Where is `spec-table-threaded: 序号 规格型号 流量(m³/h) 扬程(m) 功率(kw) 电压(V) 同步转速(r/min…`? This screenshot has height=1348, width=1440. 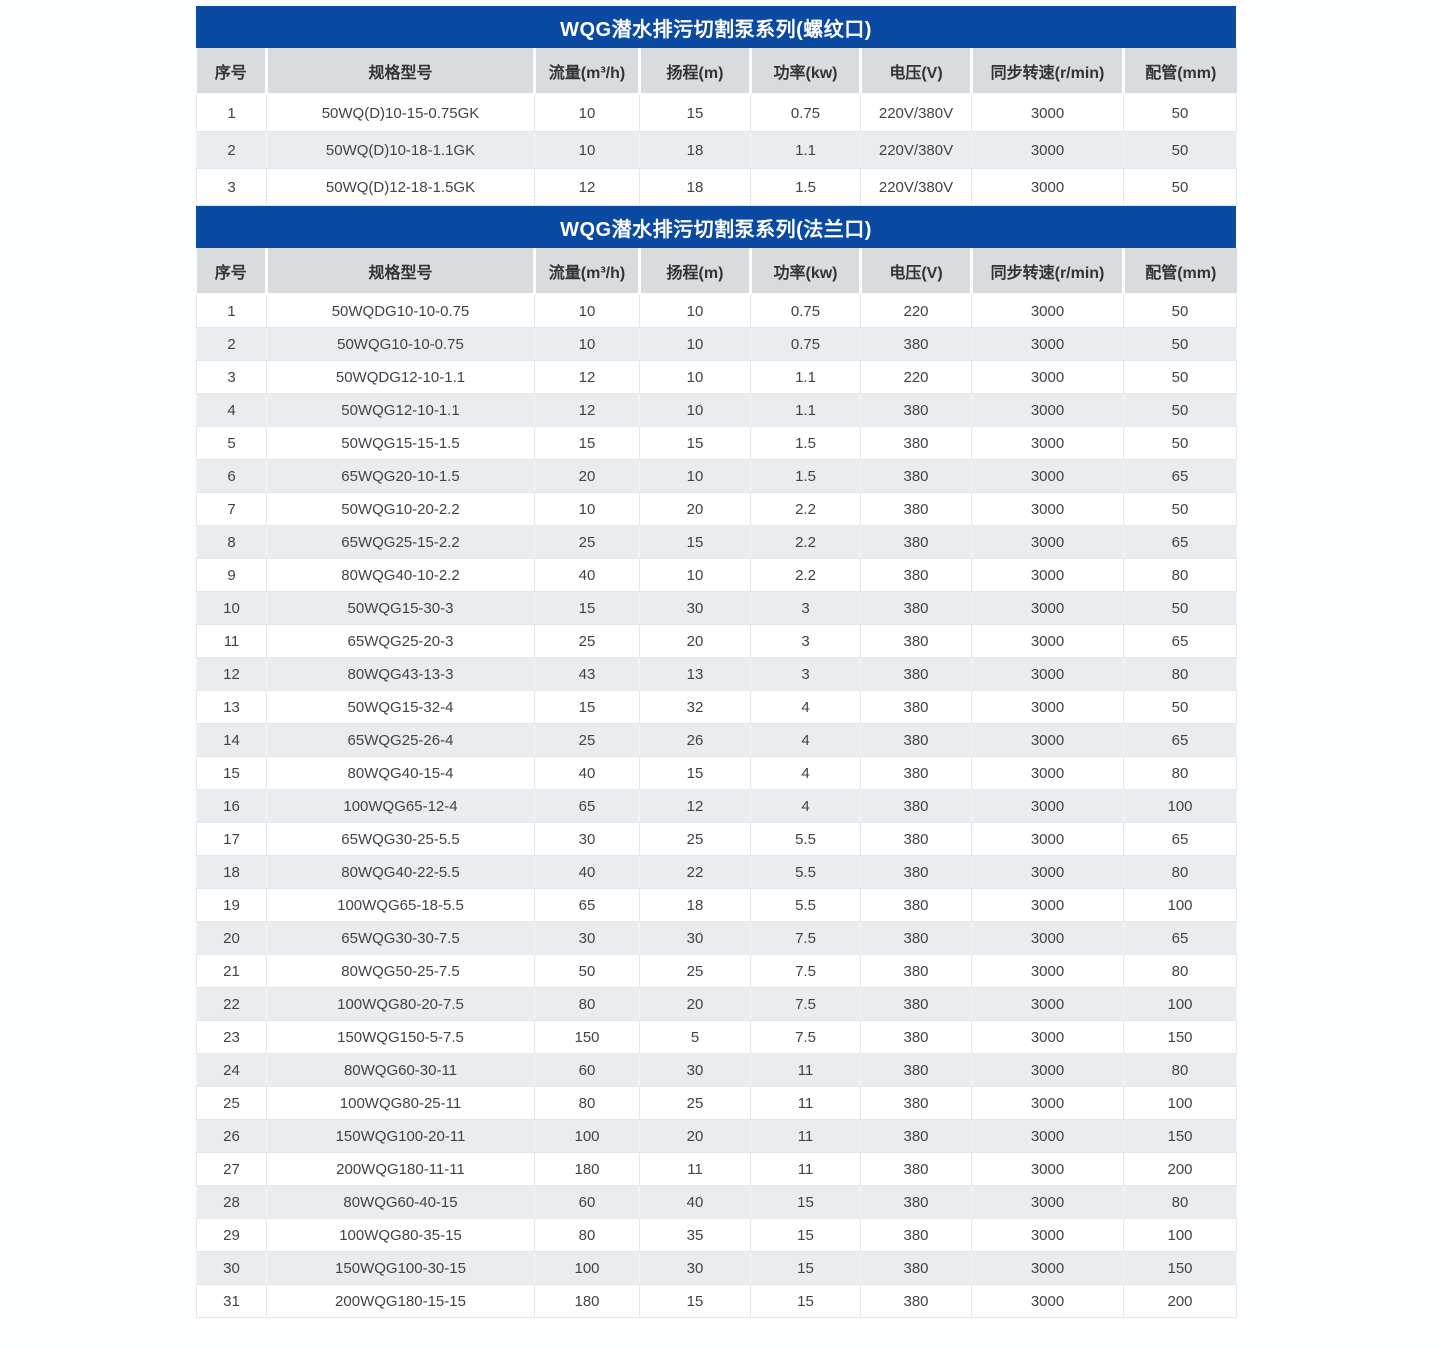 spec-table-threaded: 序号 规格型号 流量(m³/h) 扬程(m) 功率(kw) 电压(V) 同步转速(r/min… is located at coordinates (716, 127).